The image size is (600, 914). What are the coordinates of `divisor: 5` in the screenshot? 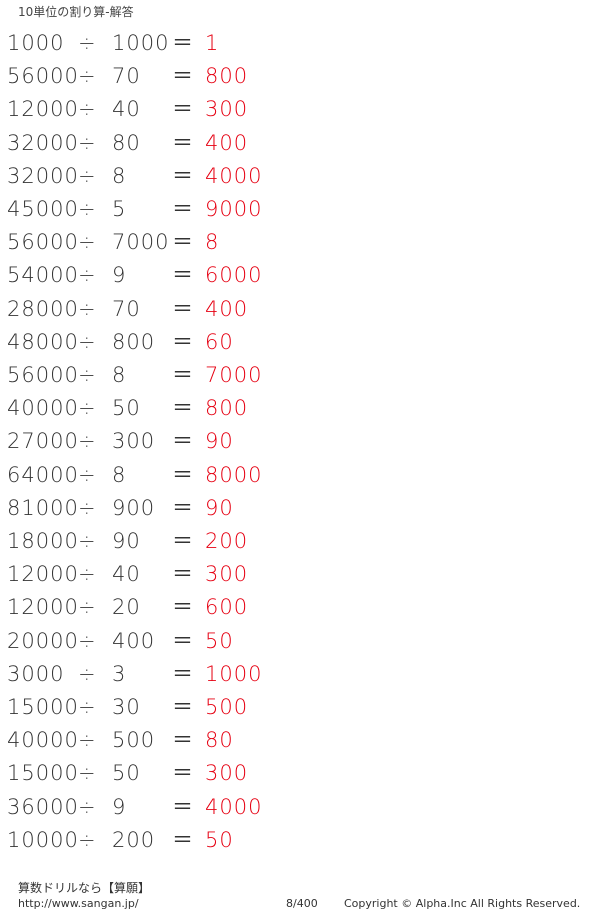 It's located at (119, 209).